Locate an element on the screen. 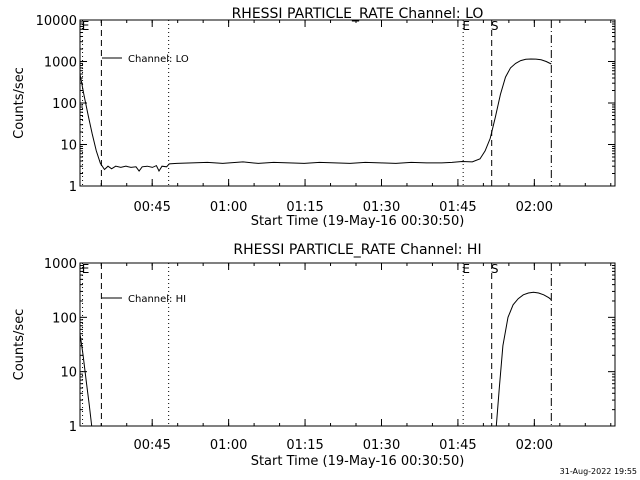 This screenshot has width=640, height=480. legend-label: Channel: HI is located at coordinates (157, 299).